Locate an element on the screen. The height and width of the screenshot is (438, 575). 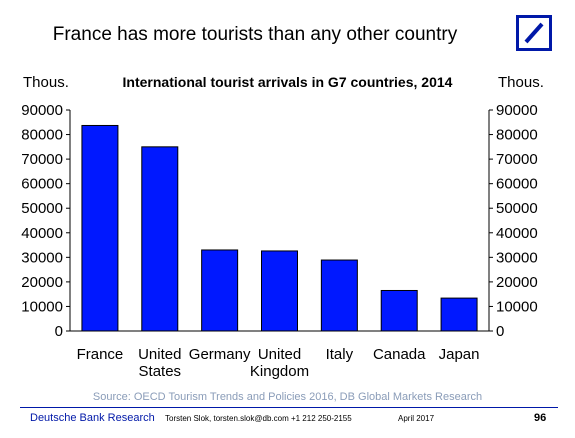
y-tick-label-left: 50000 is located at coordinates (42, 208).